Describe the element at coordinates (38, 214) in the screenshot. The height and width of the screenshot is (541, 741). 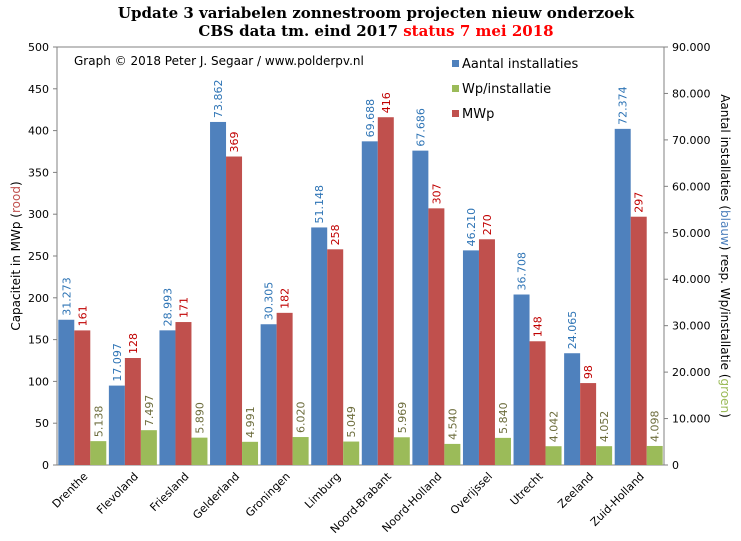
I see `left-tick-label: 300` at that location.